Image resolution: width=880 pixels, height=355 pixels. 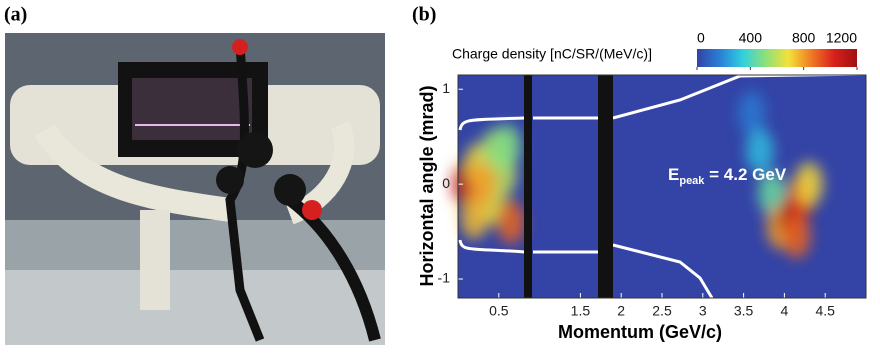 I want to click on panel-label: (b), so click(x=424, y=15).